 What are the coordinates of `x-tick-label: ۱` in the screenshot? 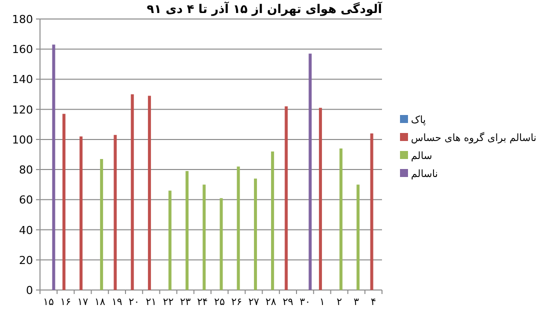 It's located at (322, 302).